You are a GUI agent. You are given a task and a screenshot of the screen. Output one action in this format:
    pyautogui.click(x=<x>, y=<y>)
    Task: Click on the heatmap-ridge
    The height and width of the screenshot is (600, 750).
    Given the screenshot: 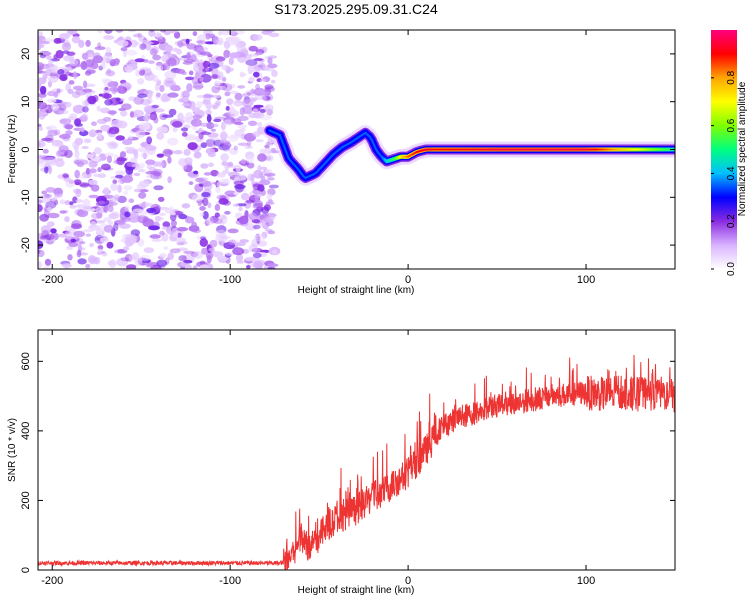 What is the action you would take?
    pyautogui.click(x=468, y=154)
    